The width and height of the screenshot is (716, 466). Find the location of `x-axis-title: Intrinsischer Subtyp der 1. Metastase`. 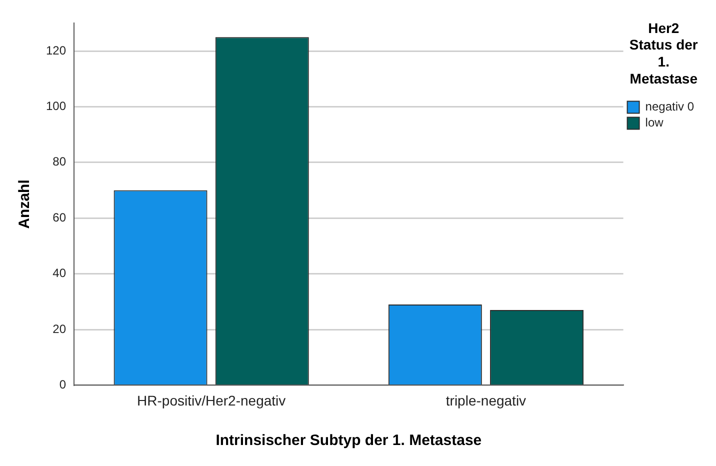

x-axis-title: Intrinsischer Subtyp der 1. Metastase is located at coordinates (349, 441).